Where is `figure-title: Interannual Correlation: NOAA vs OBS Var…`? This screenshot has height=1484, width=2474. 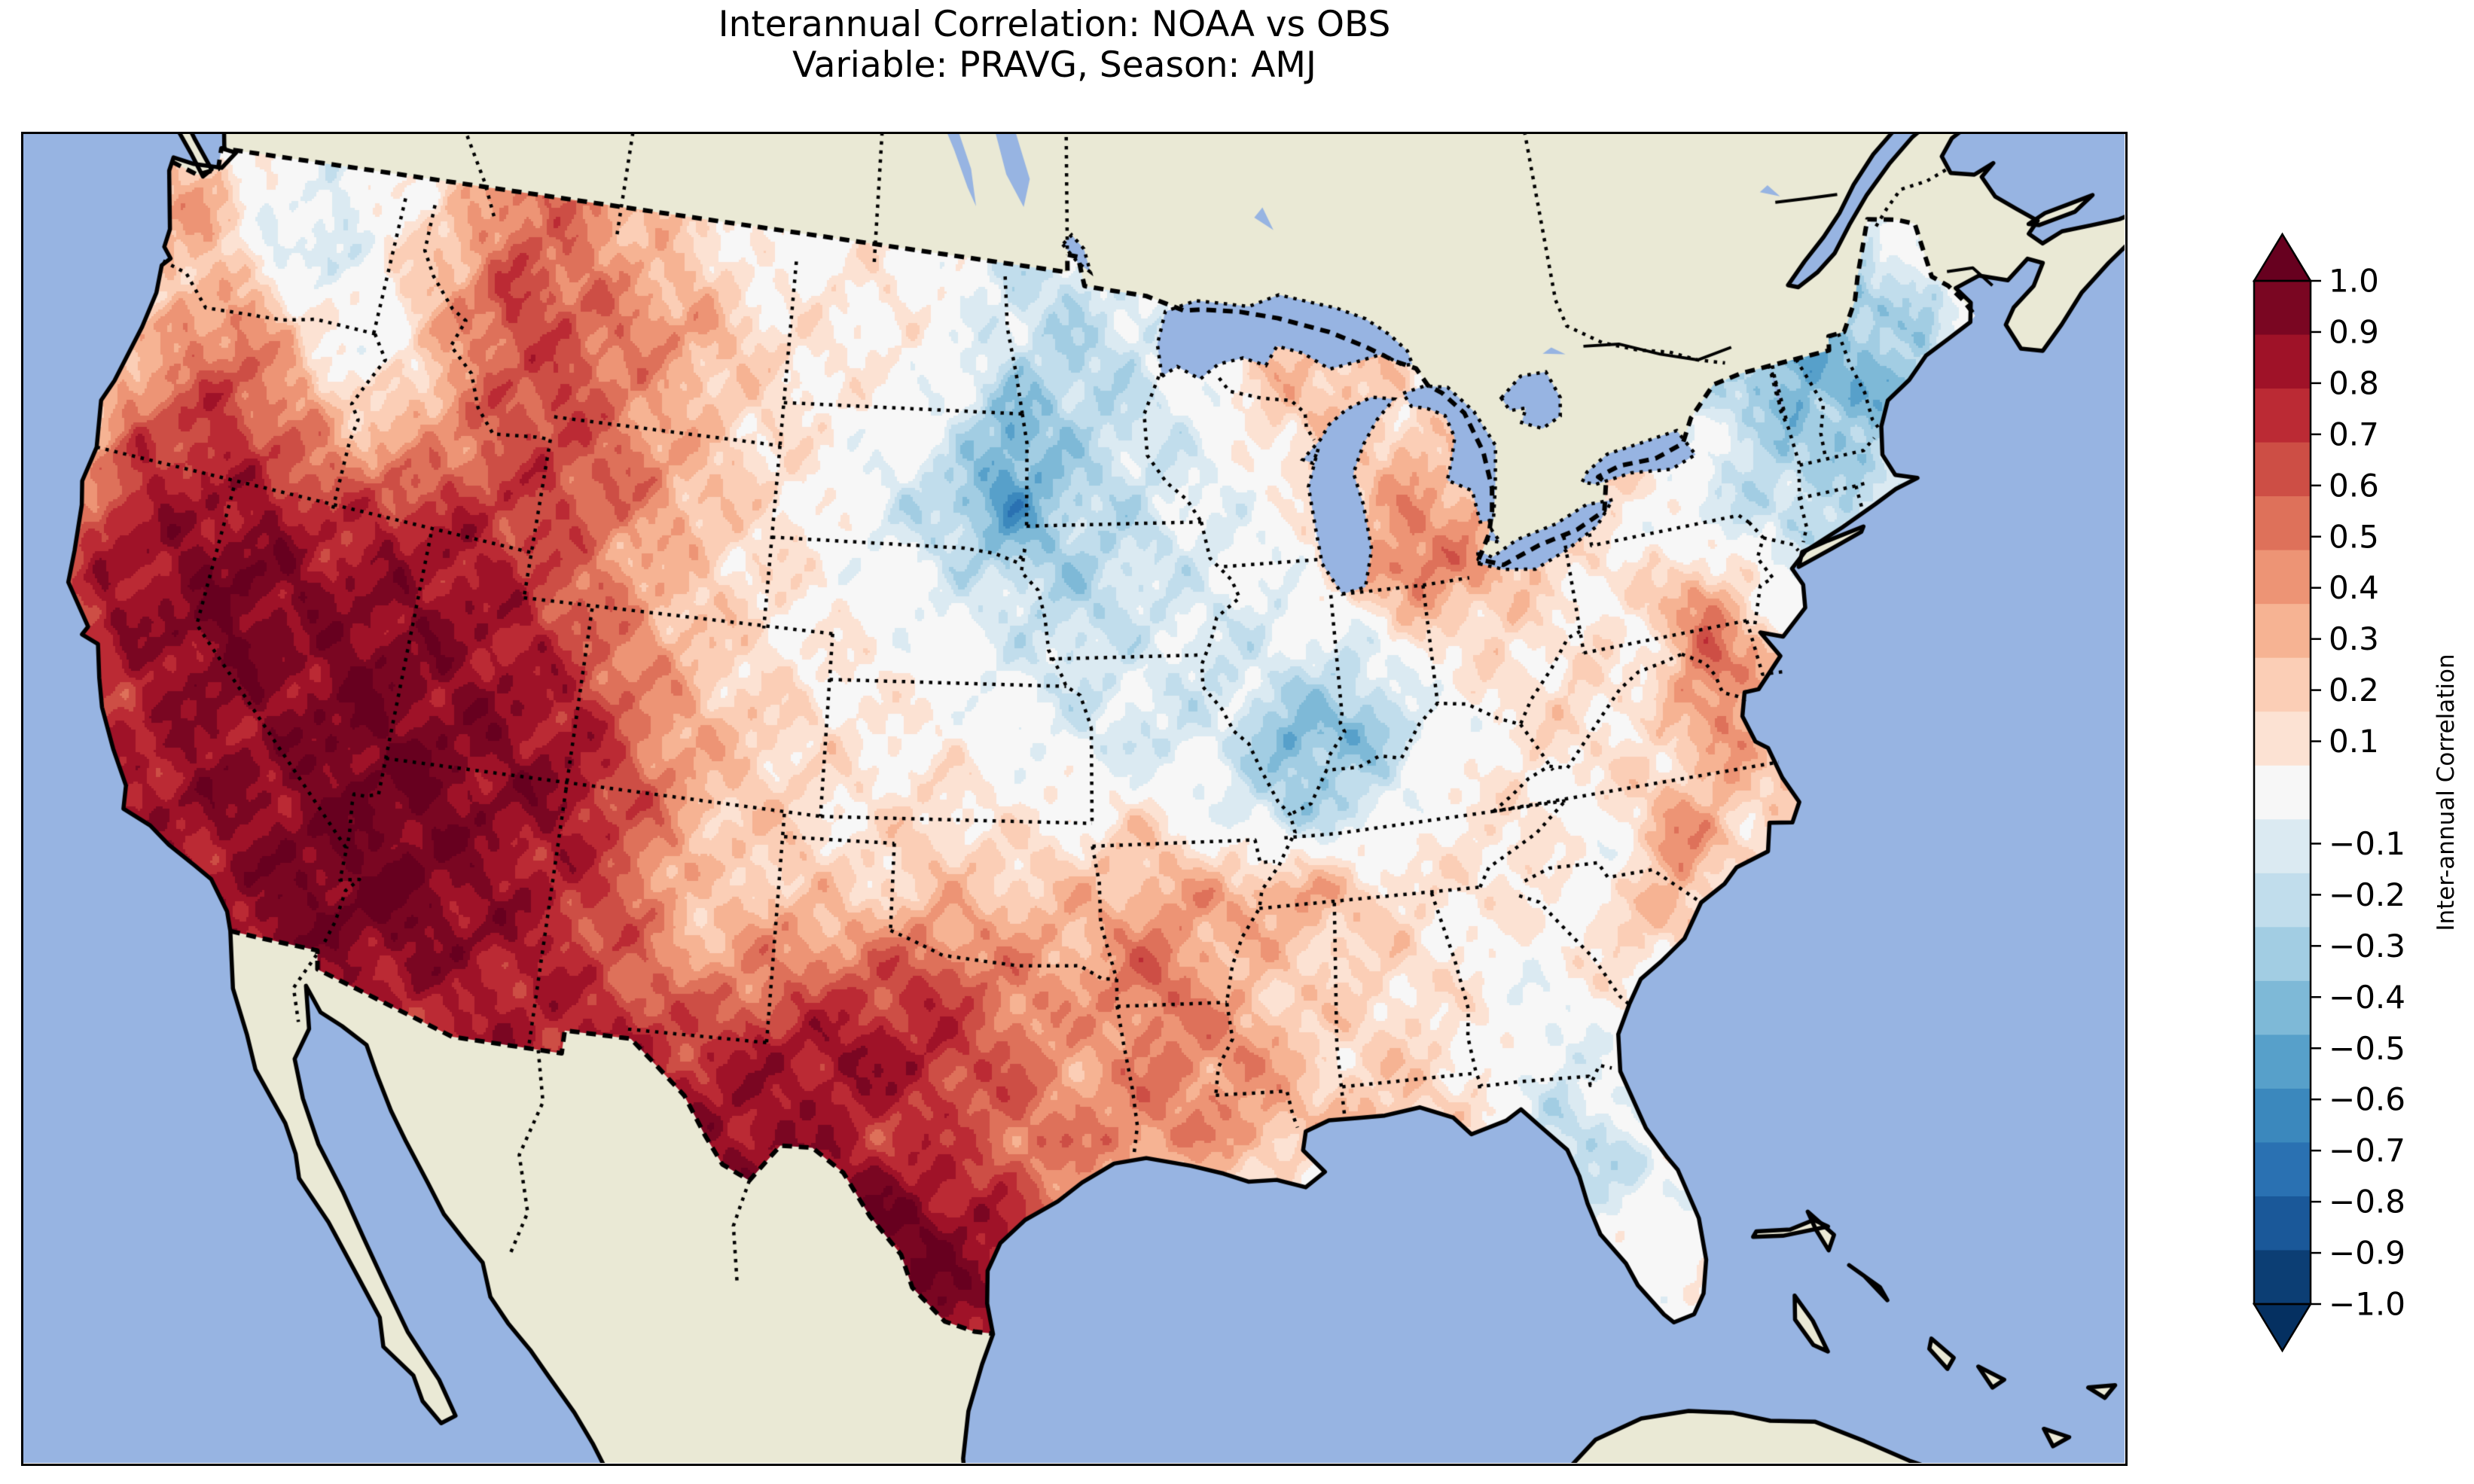
figure-title: Interannual Correlation: NOAA vs OBS Var… is located at coordinates (1054, 45).